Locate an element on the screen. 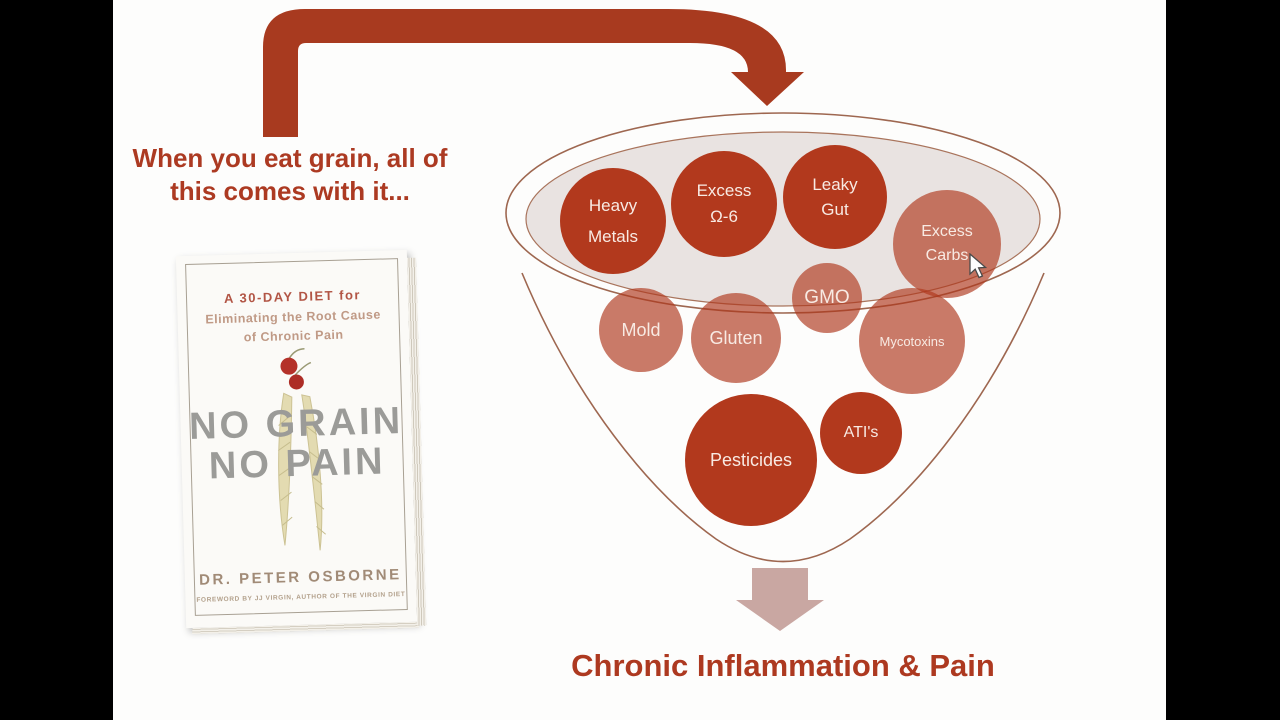 This screenshot has height=720, width=1280. funnel-bubble-gluten: Gluten is located at coordinates (736, 338).